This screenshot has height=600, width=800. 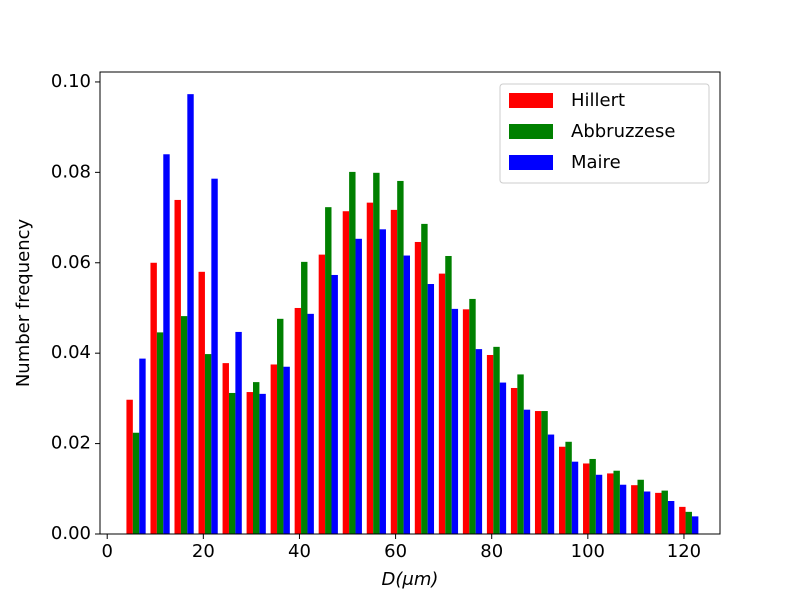 What do you see at coordinates (299, 551) in the screenshot?
I see `x-tick-label: 40` at bounding box center [299, 551].